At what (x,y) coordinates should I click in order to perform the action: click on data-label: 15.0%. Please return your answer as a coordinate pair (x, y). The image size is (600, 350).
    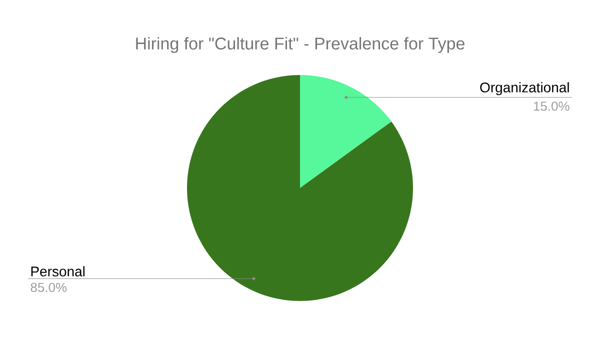
    Looking at the image, I should click on (552, 106).